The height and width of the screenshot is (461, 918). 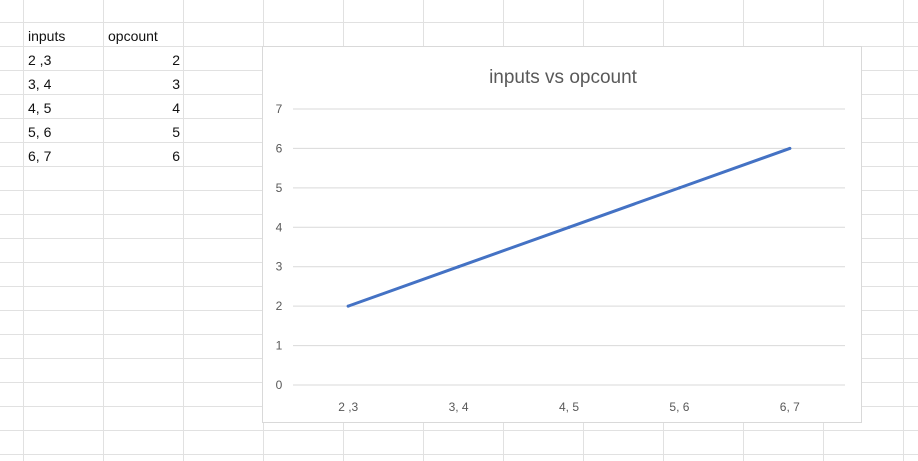 I want to click on cell-inputs-5: 6, 7, so click(x=40, y=156).